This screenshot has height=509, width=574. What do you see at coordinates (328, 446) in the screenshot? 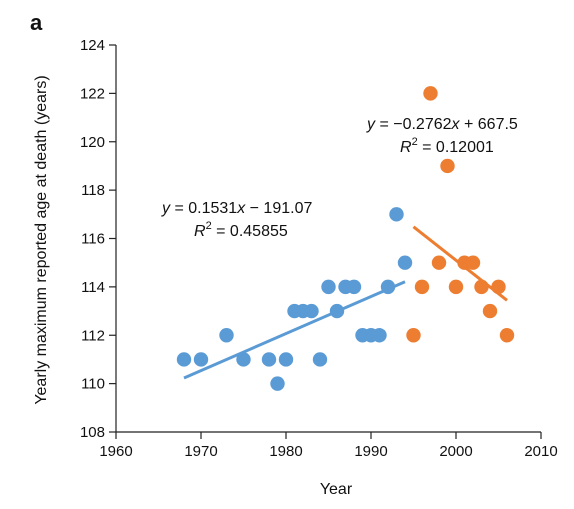
I see `x-ticks: 1960 1970 1980 1990 2000 2010` at bounding box center [328, 446].